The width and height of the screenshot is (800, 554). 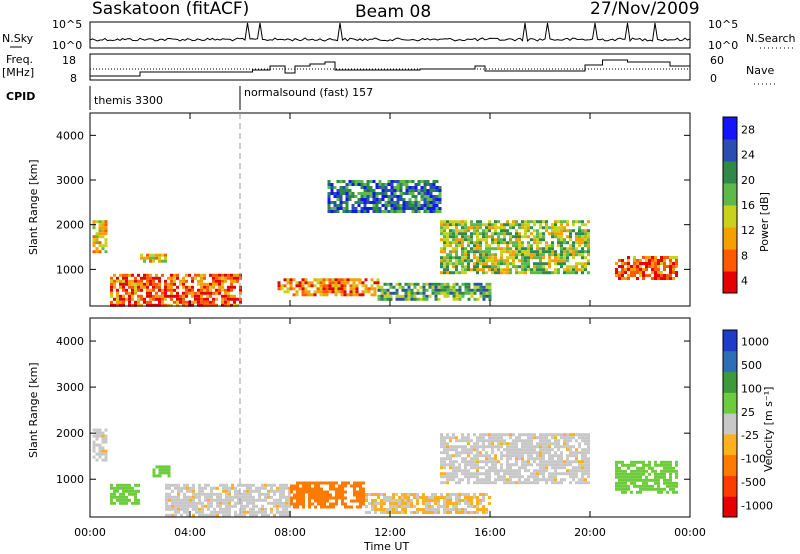 I want to click on power-ytick-label-1: 3000, so click(x=70, y=180).